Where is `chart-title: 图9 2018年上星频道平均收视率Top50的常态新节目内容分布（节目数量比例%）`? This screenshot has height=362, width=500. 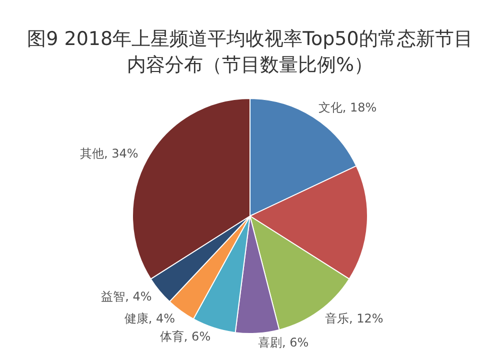
chart-title: 图9 2018年上星频道平均收视率Top50的常态新节目内容分布（节目数量比例%） is located at coordinates (250, 52).